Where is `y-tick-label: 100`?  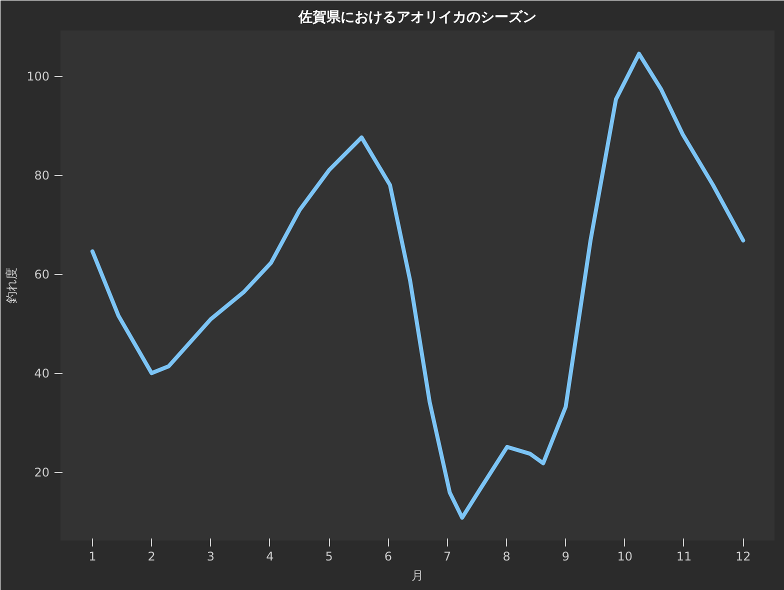
y-tick-label: 100 is located at coordinates (38, 77).